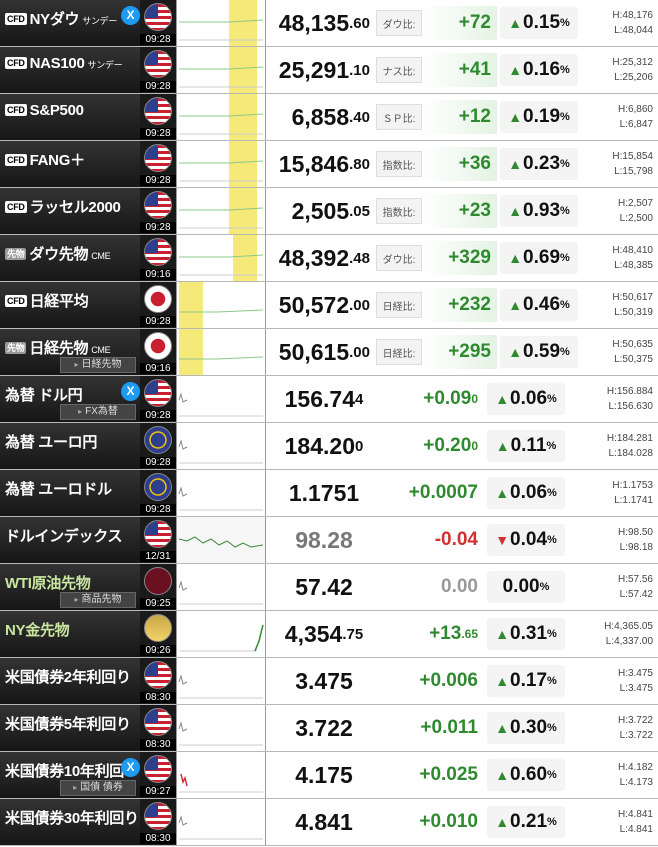 The image size is (658, 847). I want to click on instrument-label: 米国債券5年利回り, so click(70, 728).